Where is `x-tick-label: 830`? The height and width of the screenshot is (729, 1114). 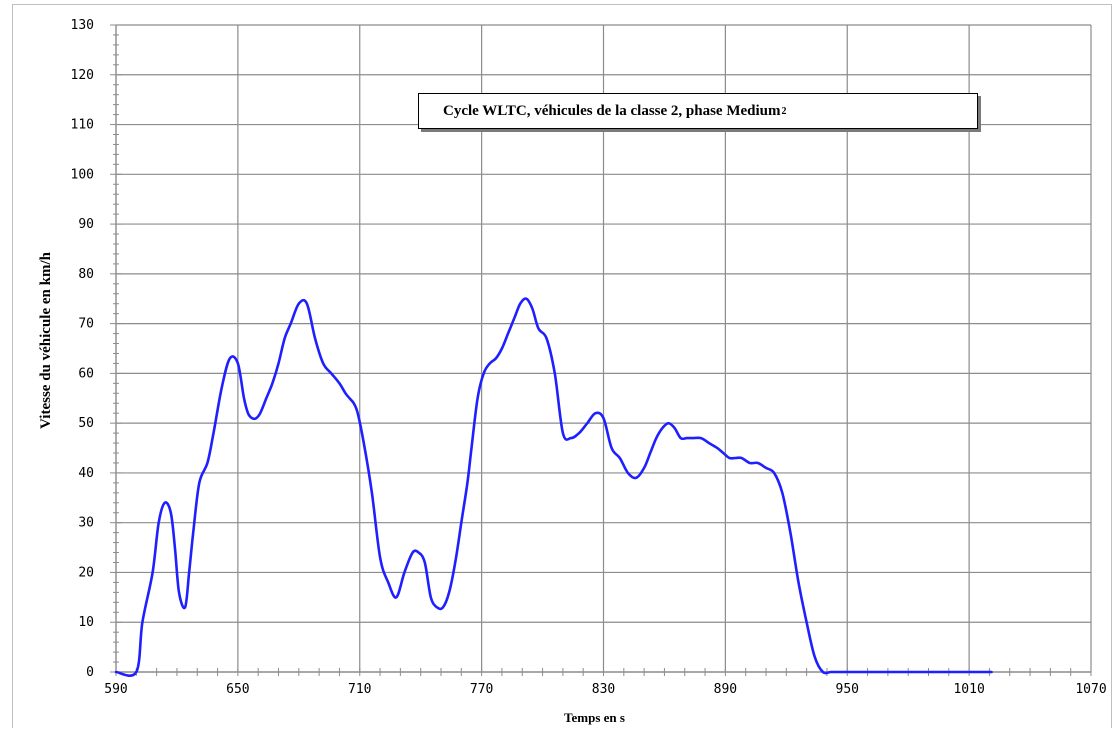
x-tick-label: 830 is located at coordinates (603, 689).